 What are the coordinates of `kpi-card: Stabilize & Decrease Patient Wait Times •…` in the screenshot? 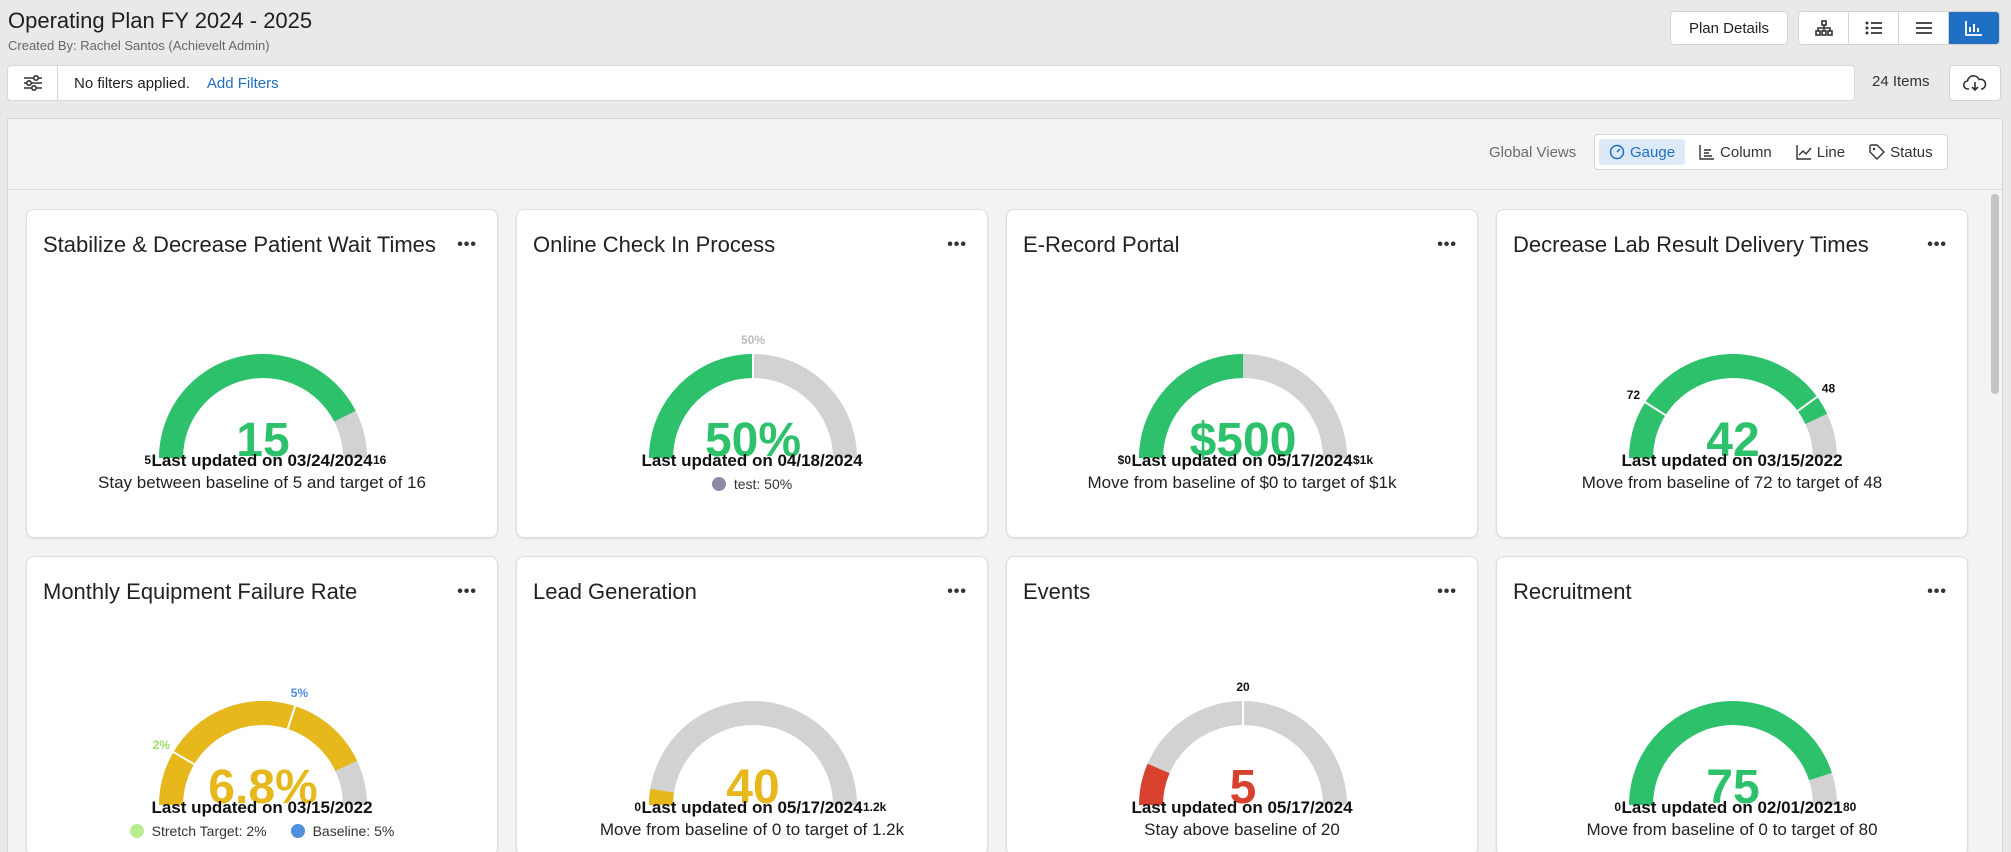 It's located at (262, 373).